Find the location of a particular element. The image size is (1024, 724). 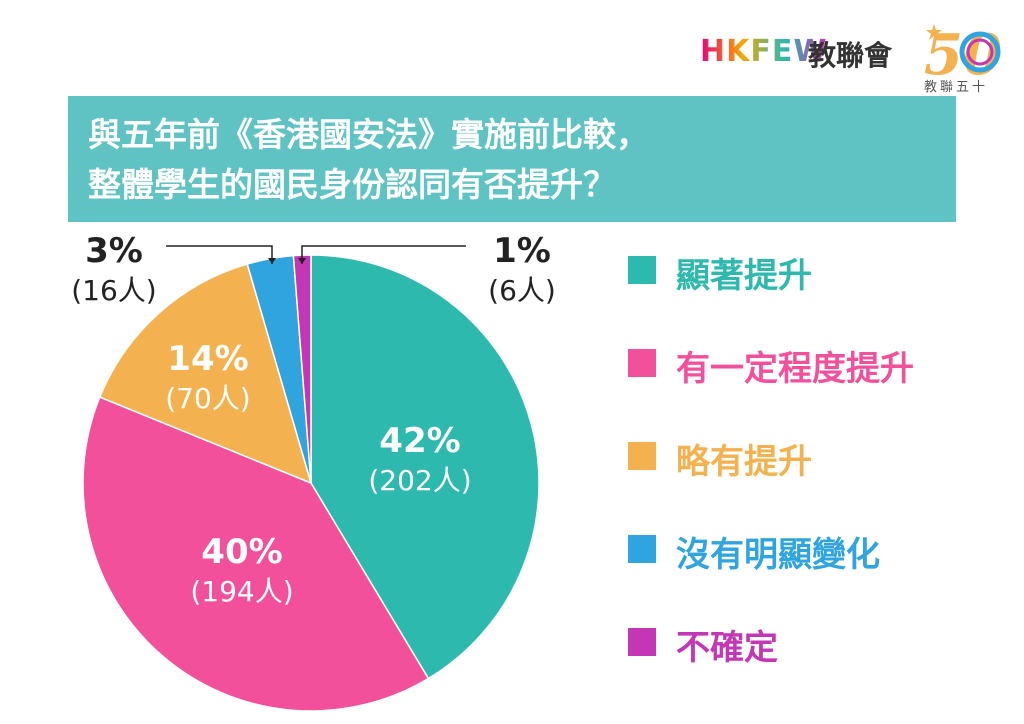

branding: HKFEW 教聯會 50 教聯五十 is located at coordinates (851, 58).